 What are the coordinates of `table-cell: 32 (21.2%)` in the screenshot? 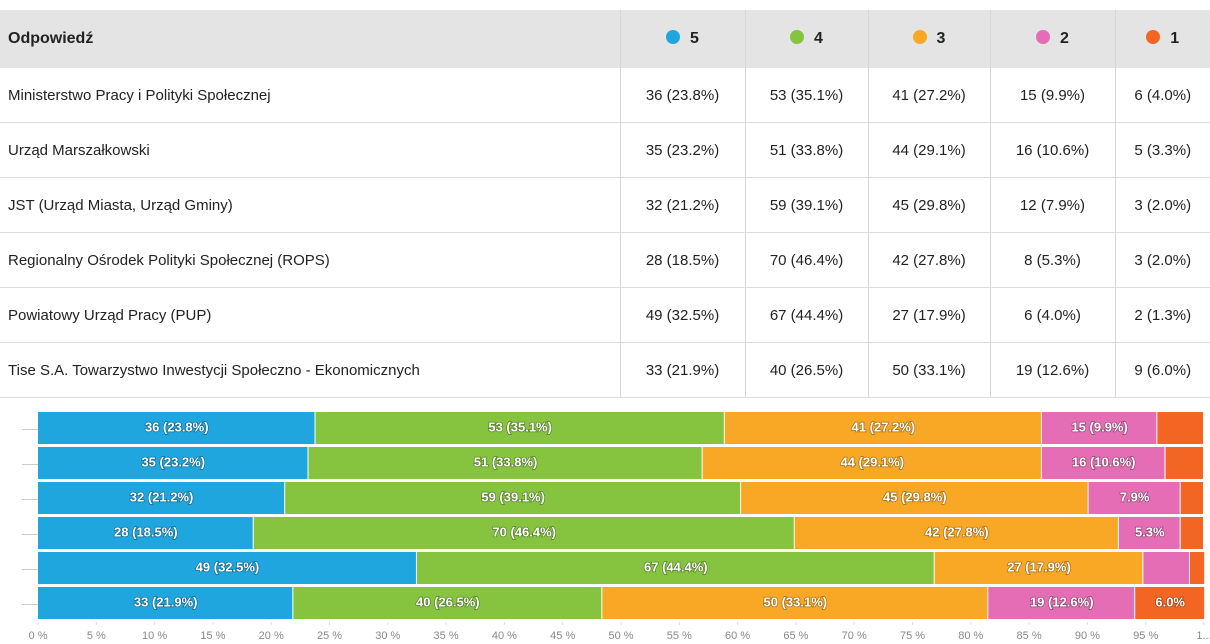 It's located at (682, 205).